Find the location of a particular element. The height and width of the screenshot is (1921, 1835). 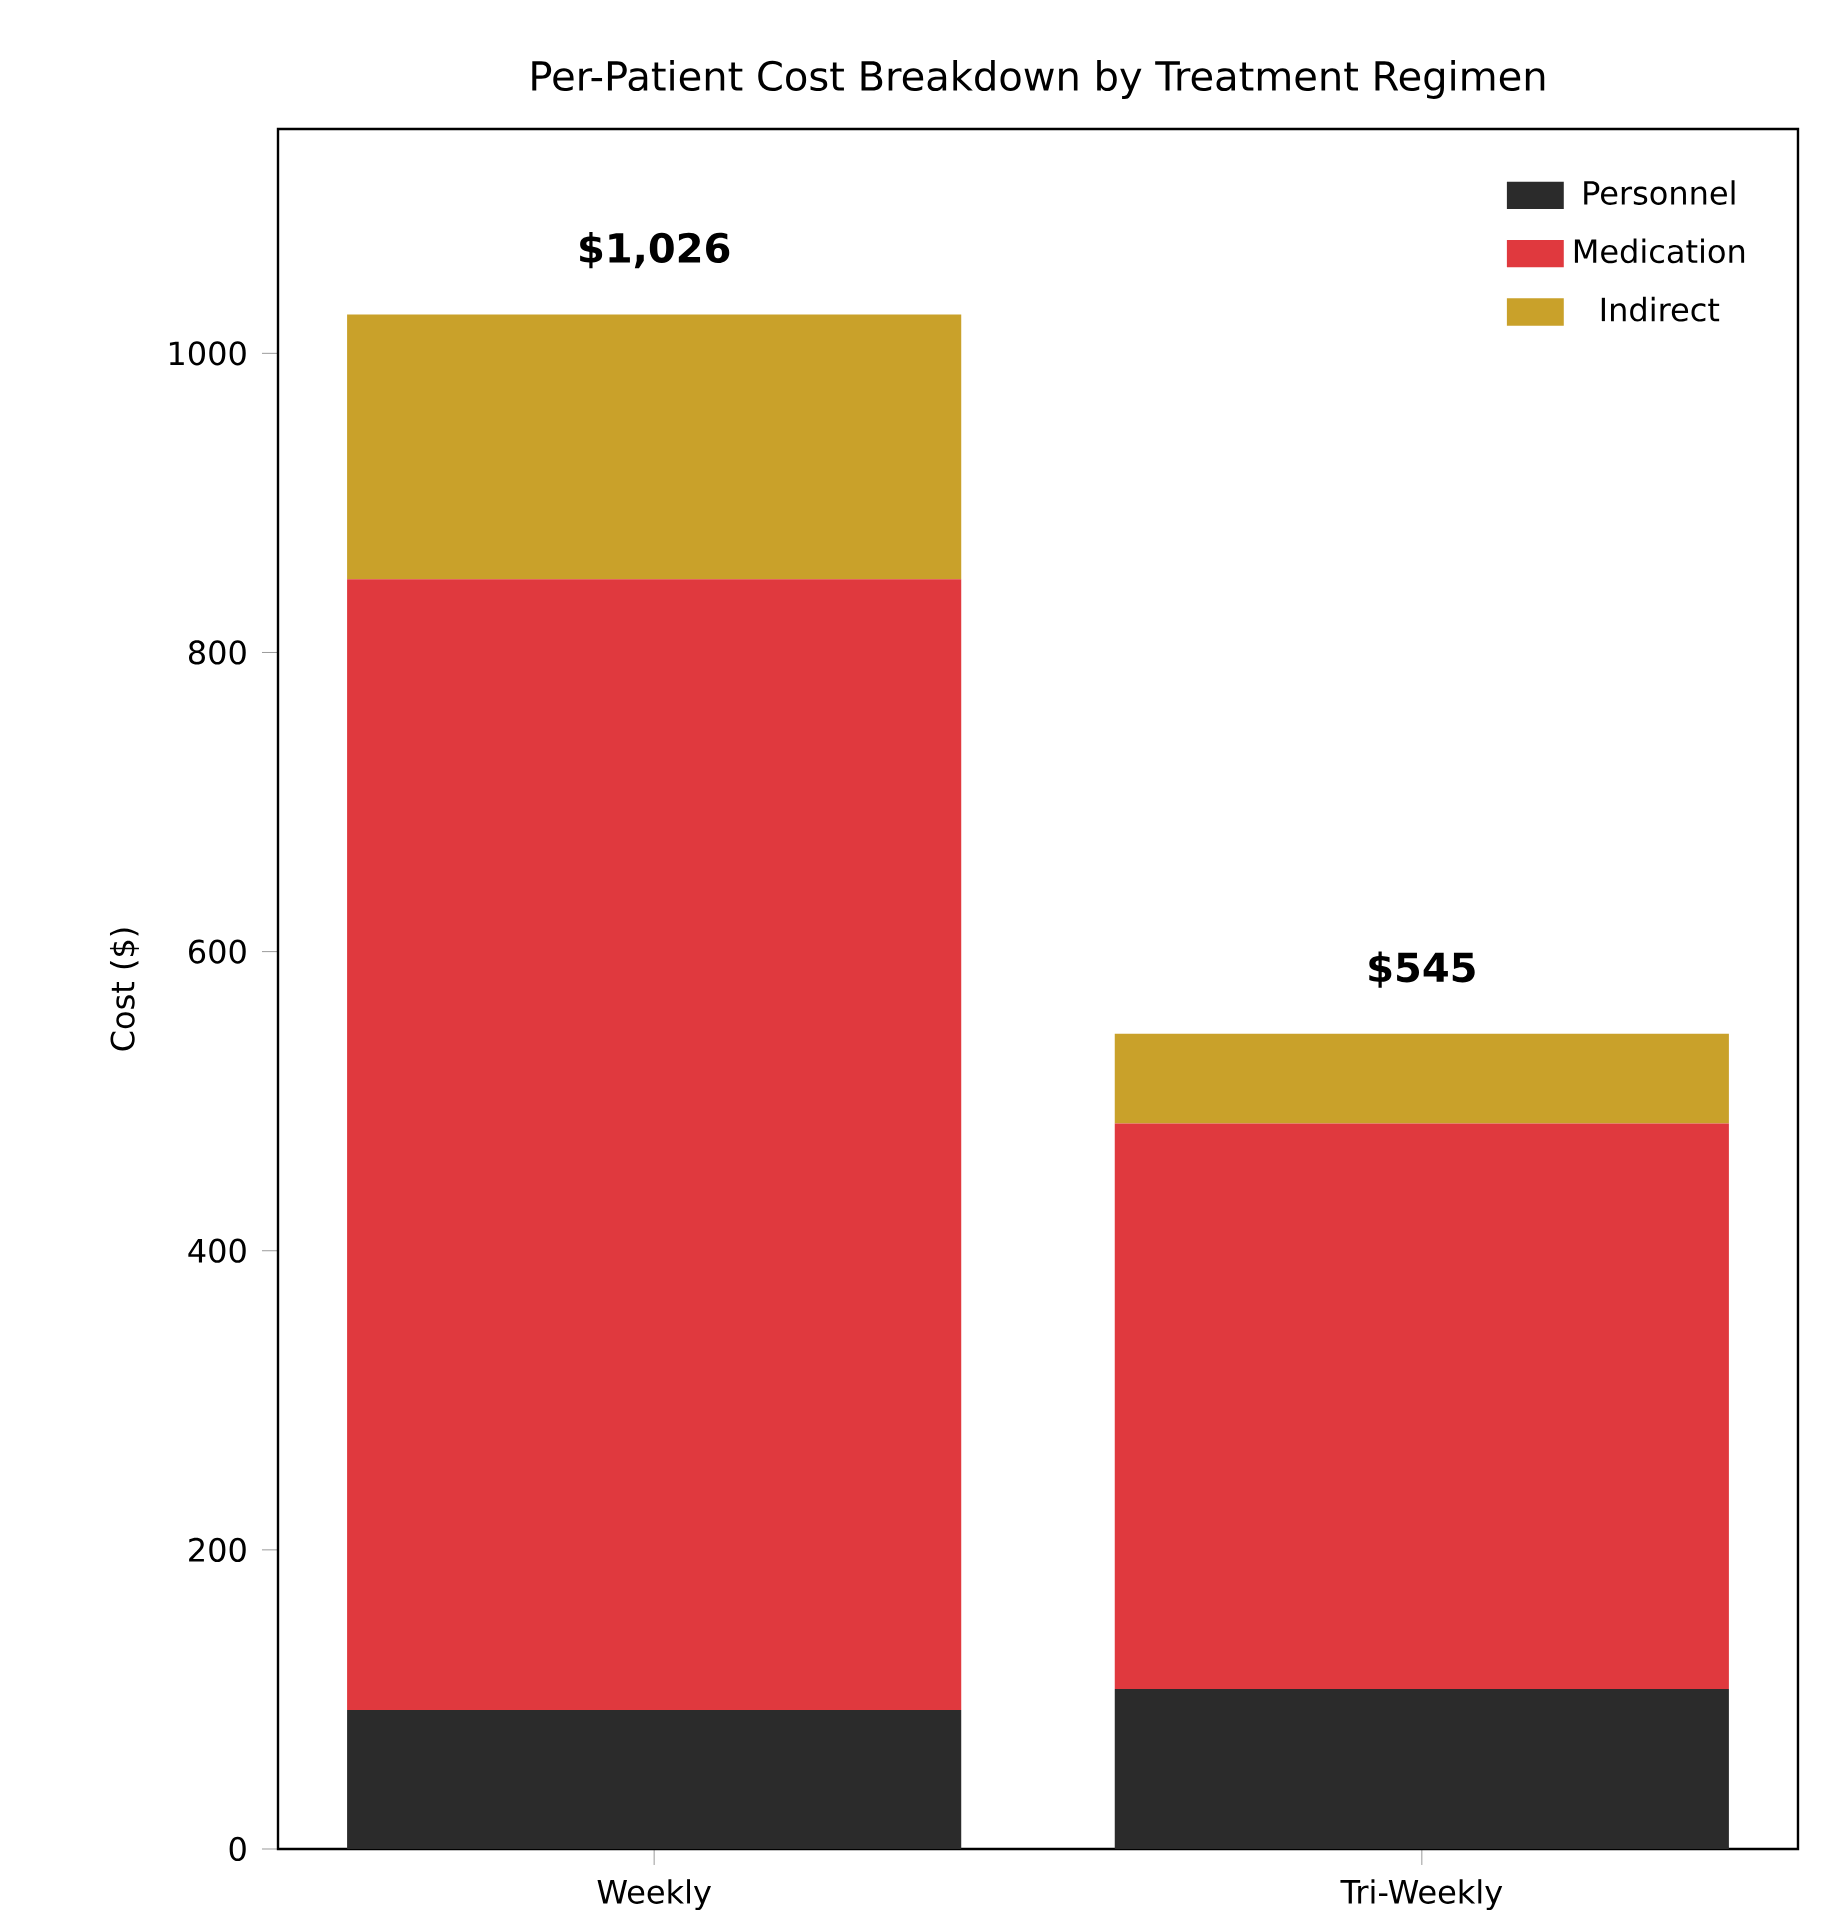

y-tick-label: 200 is located at coordinates (217, 1549).